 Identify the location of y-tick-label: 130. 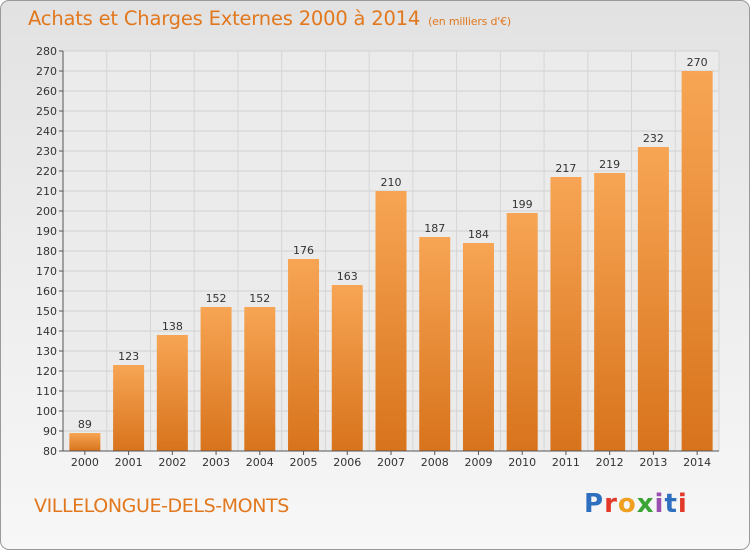
(46, 351).